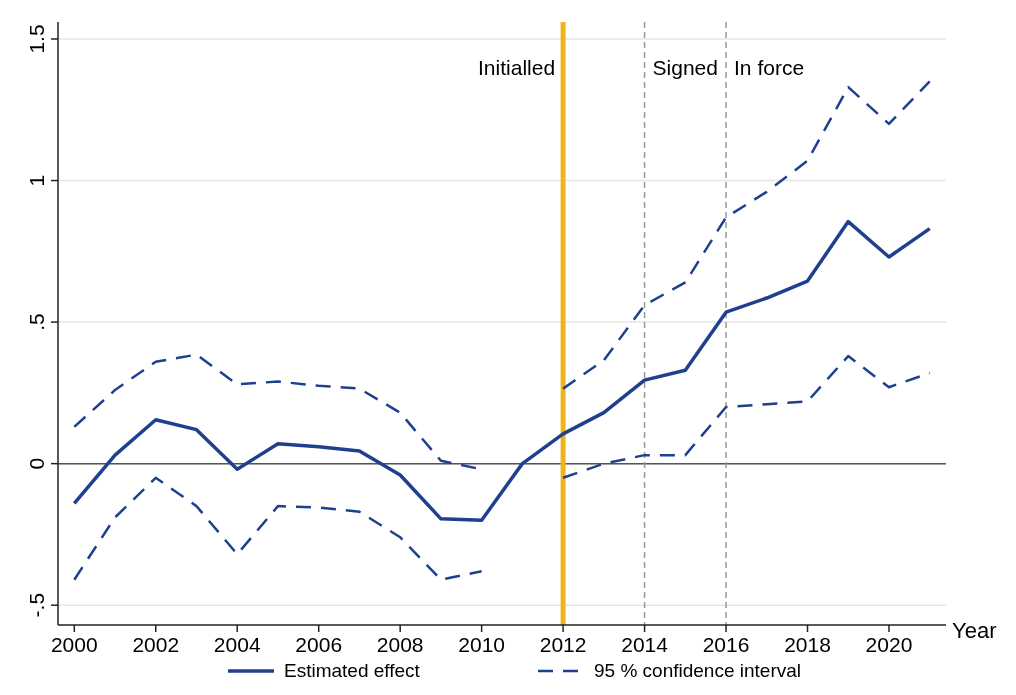 The image size is (1016, 695). I want to click on x-axis-title: Year, so click(974, 630).